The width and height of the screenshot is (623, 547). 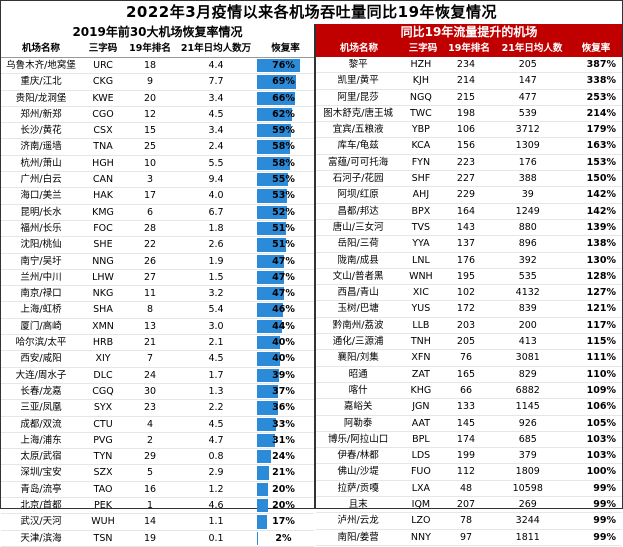 What do you see at coordinates (601, 358) in the screenshot?
I see `recovery-rate: 111%` at bounding box center [601, 358].